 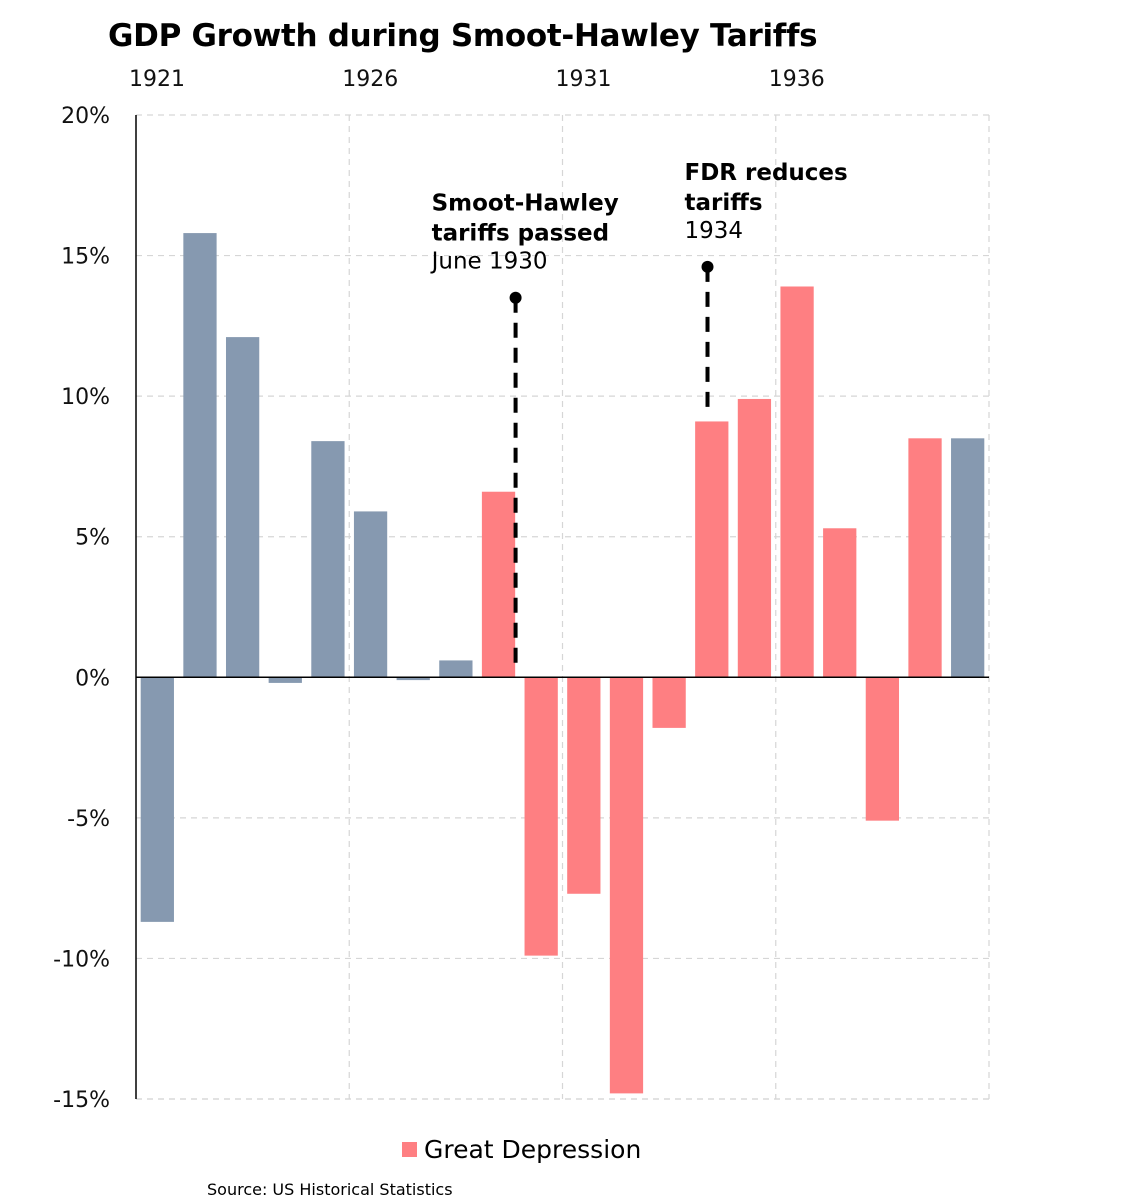 What do you see at coordinates (584, 79) in the screenshot?
I see `x-tick-label: 1931` at bounding box center [584, 79].